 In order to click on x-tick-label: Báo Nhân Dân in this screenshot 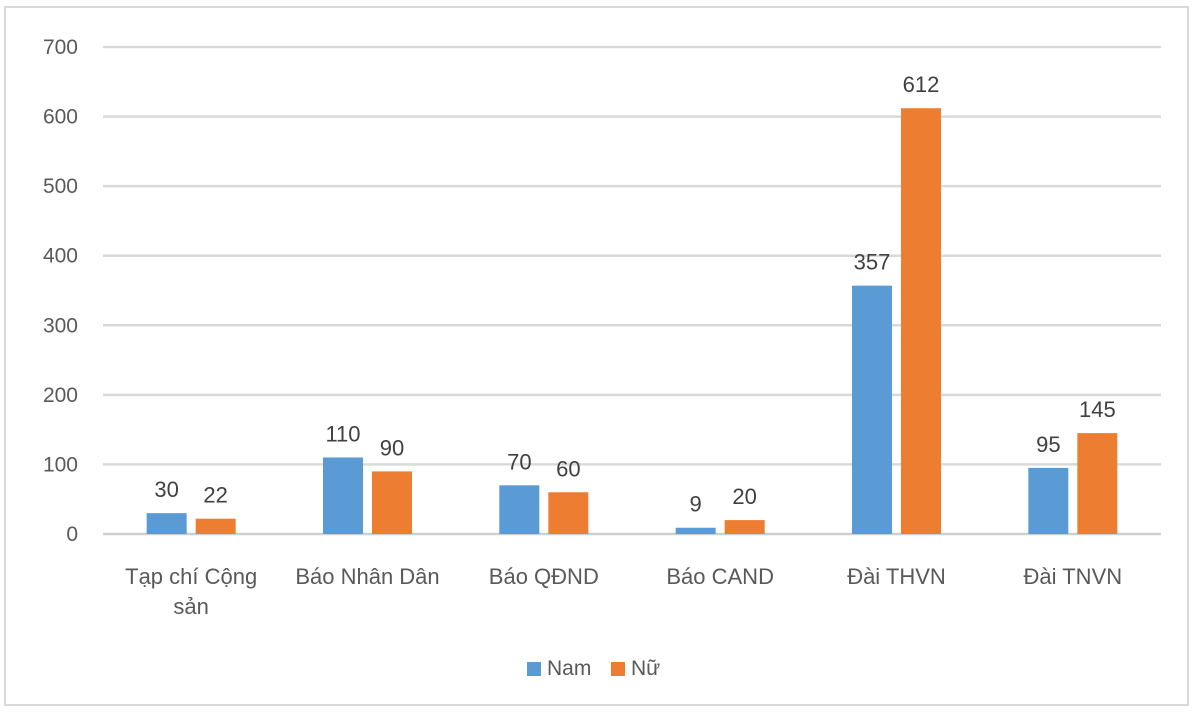, I will do `click(367, 576)`.